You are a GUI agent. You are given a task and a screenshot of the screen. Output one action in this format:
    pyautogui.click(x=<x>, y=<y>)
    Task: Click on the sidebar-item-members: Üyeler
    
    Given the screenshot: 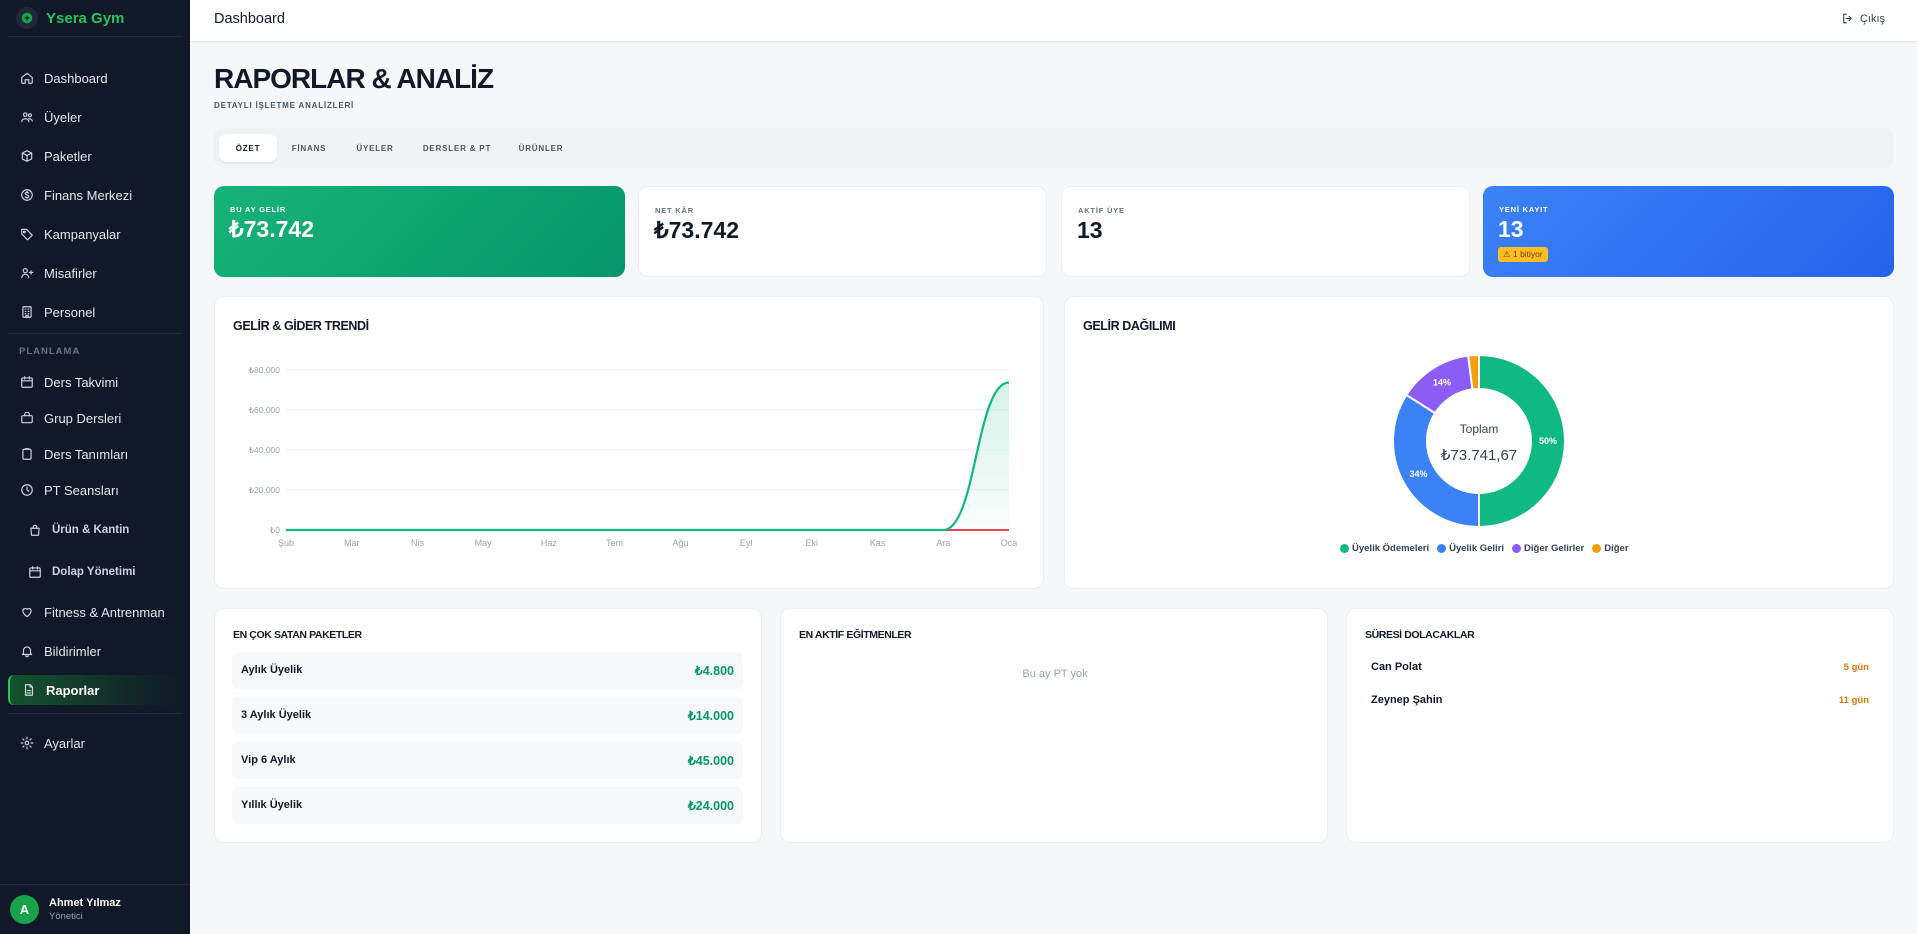 What is the action you would take?
    pyautogui.click(x=94, y=117)
    